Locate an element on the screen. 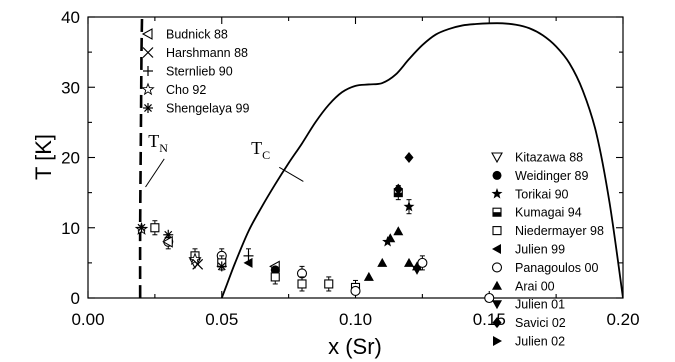 Image resolution: width=675 pixels, height=362 pixels. diamond-filled-legend-marker is located at coordinates (497, 323).